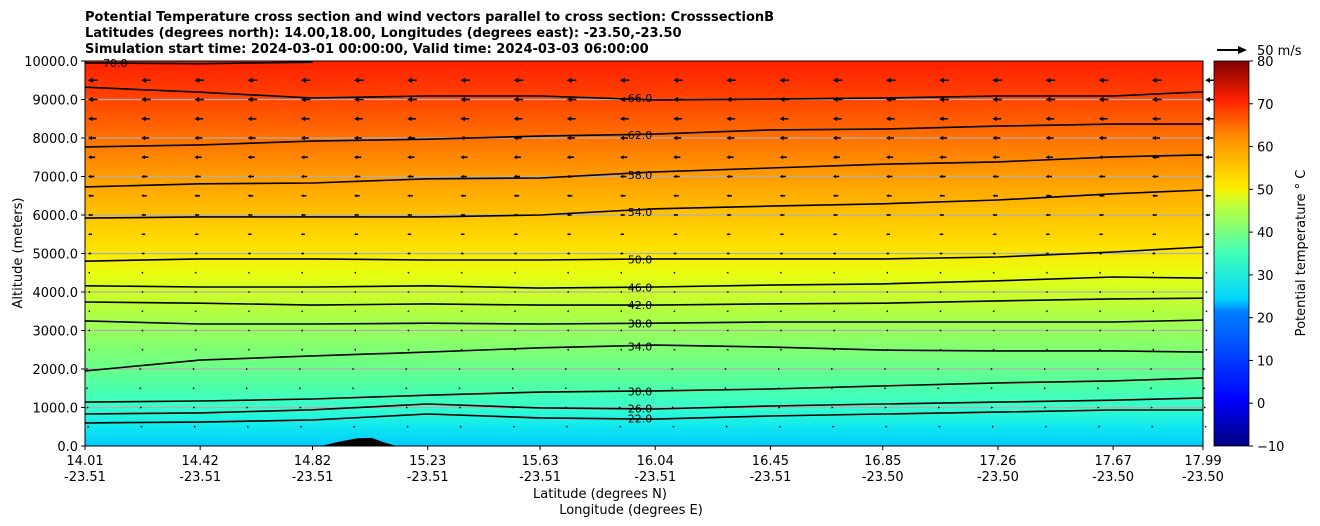  Describe the element at coordinates (198, 63) in the screenshot. I see `contour-line-70.0` at that location.